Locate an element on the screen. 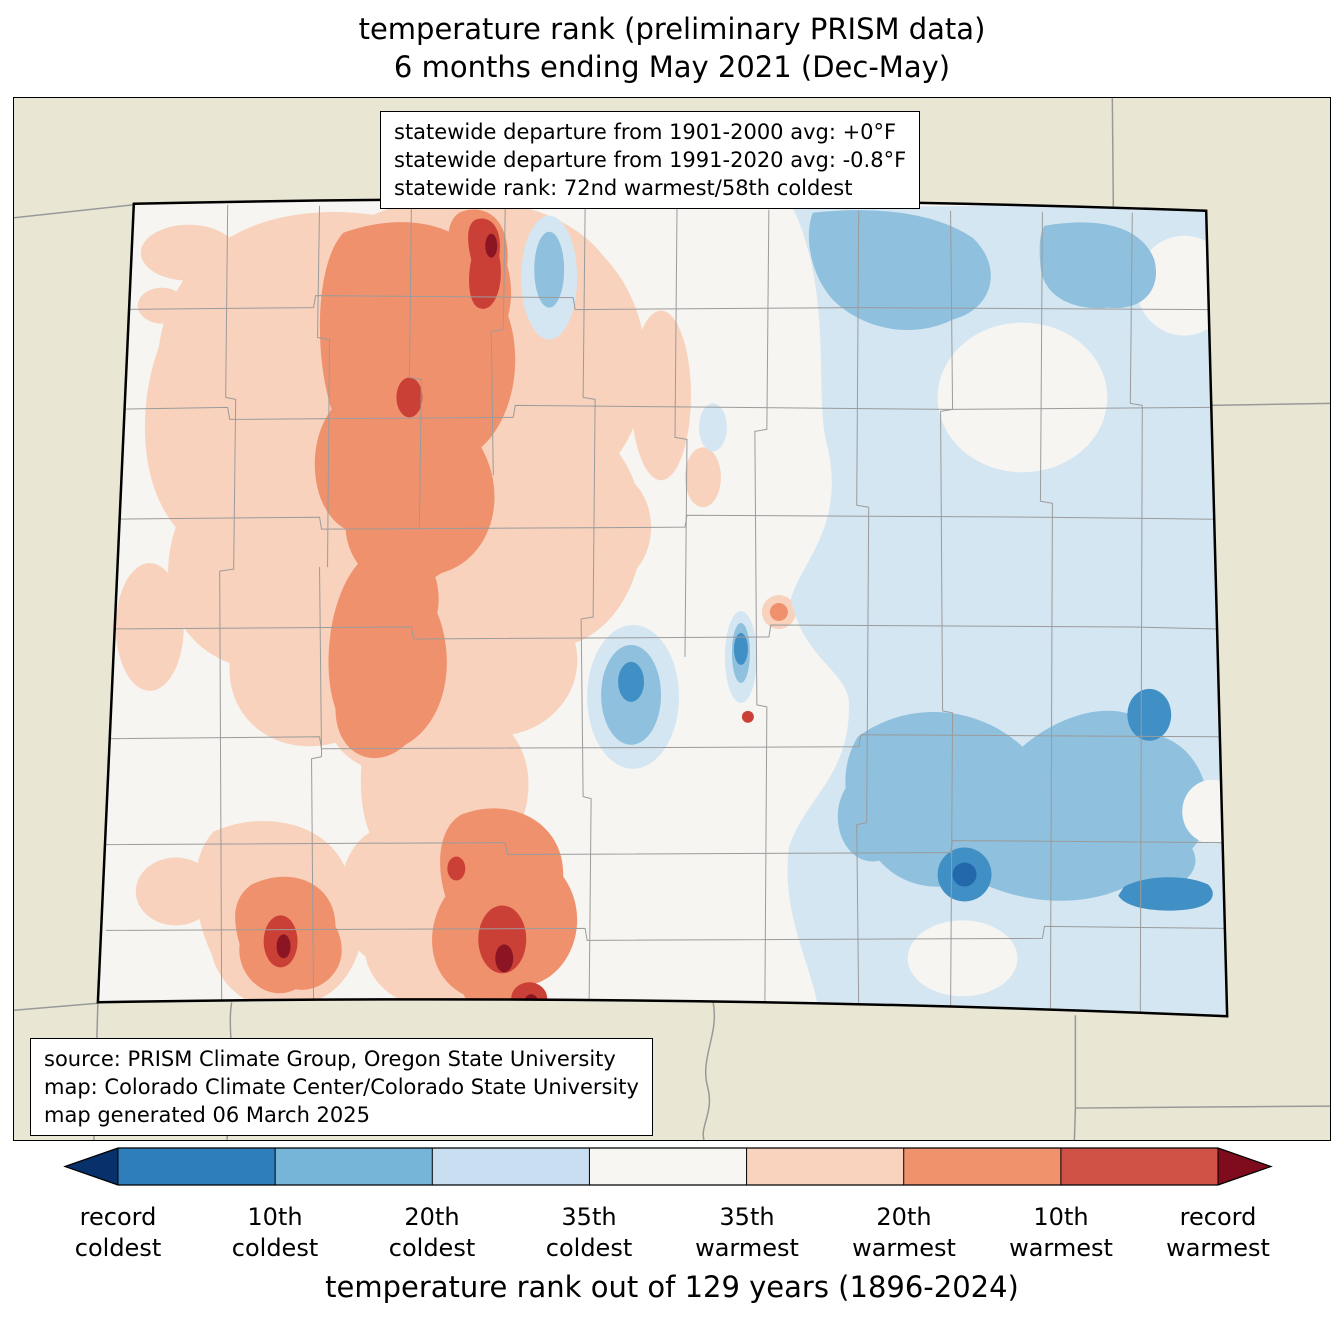 This screenshot has width=1344, height=1332. colorbar-label-20th-warmest: 20th warmest is located at coordinates (904, 1232).